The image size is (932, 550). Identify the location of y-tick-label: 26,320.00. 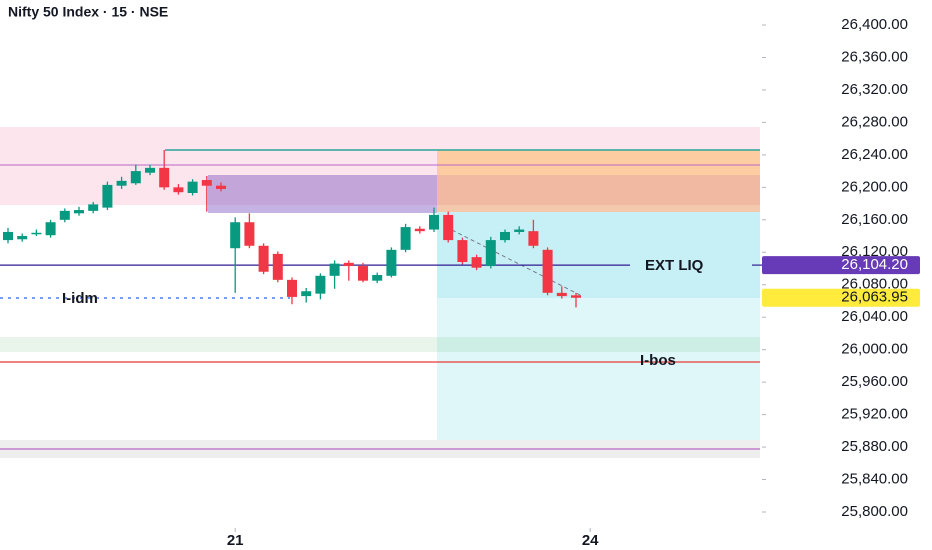
(874, 89).